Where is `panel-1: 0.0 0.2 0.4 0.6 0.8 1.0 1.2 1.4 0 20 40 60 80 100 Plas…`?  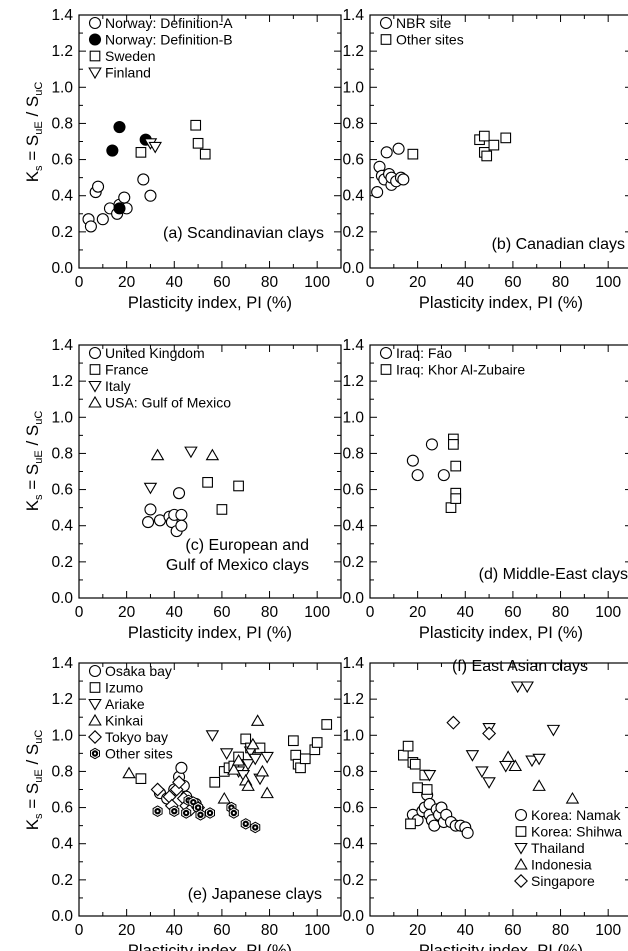 panel-1: 0.0 0.2 0.4 0.6 0.8 1.0 1.2 1.4 0 20 40 60 80 100 Plas… is located at coordinates (196, 159).